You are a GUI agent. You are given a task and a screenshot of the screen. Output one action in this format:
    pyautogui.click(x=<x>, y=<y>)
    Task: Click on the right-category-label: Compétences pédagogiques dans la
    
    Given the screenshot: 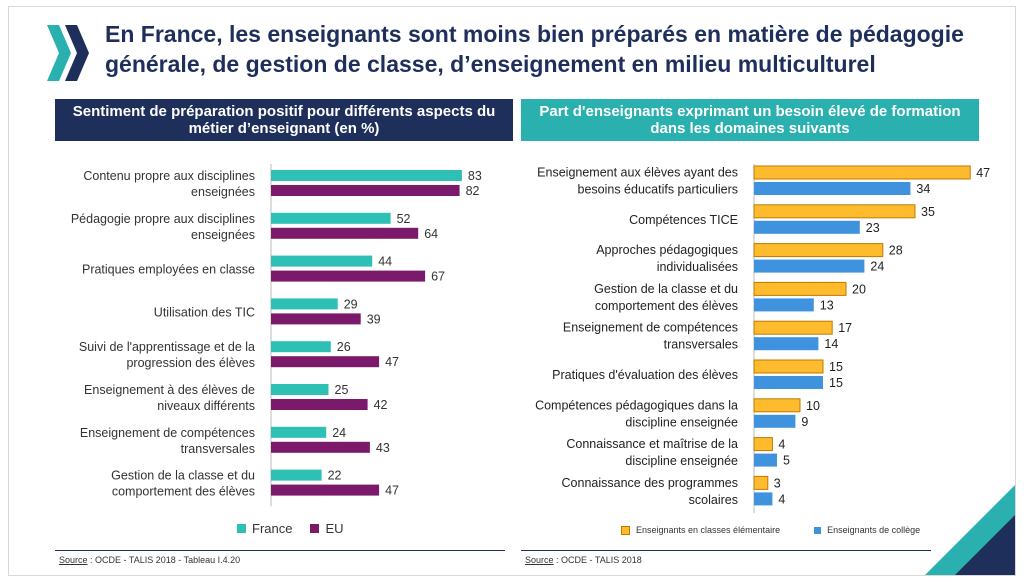 What is the action you would take?
    pyautogui.click(x=636, y=405)
    